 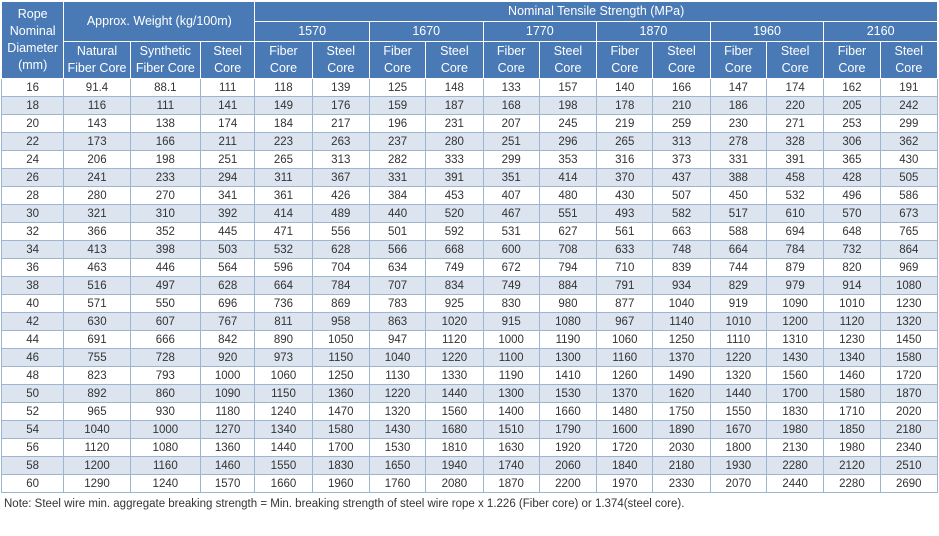 What do you see at coordinates (228, 213) in the screenshot?
I see `table-cell: 392` at bounding box center [228, 213].